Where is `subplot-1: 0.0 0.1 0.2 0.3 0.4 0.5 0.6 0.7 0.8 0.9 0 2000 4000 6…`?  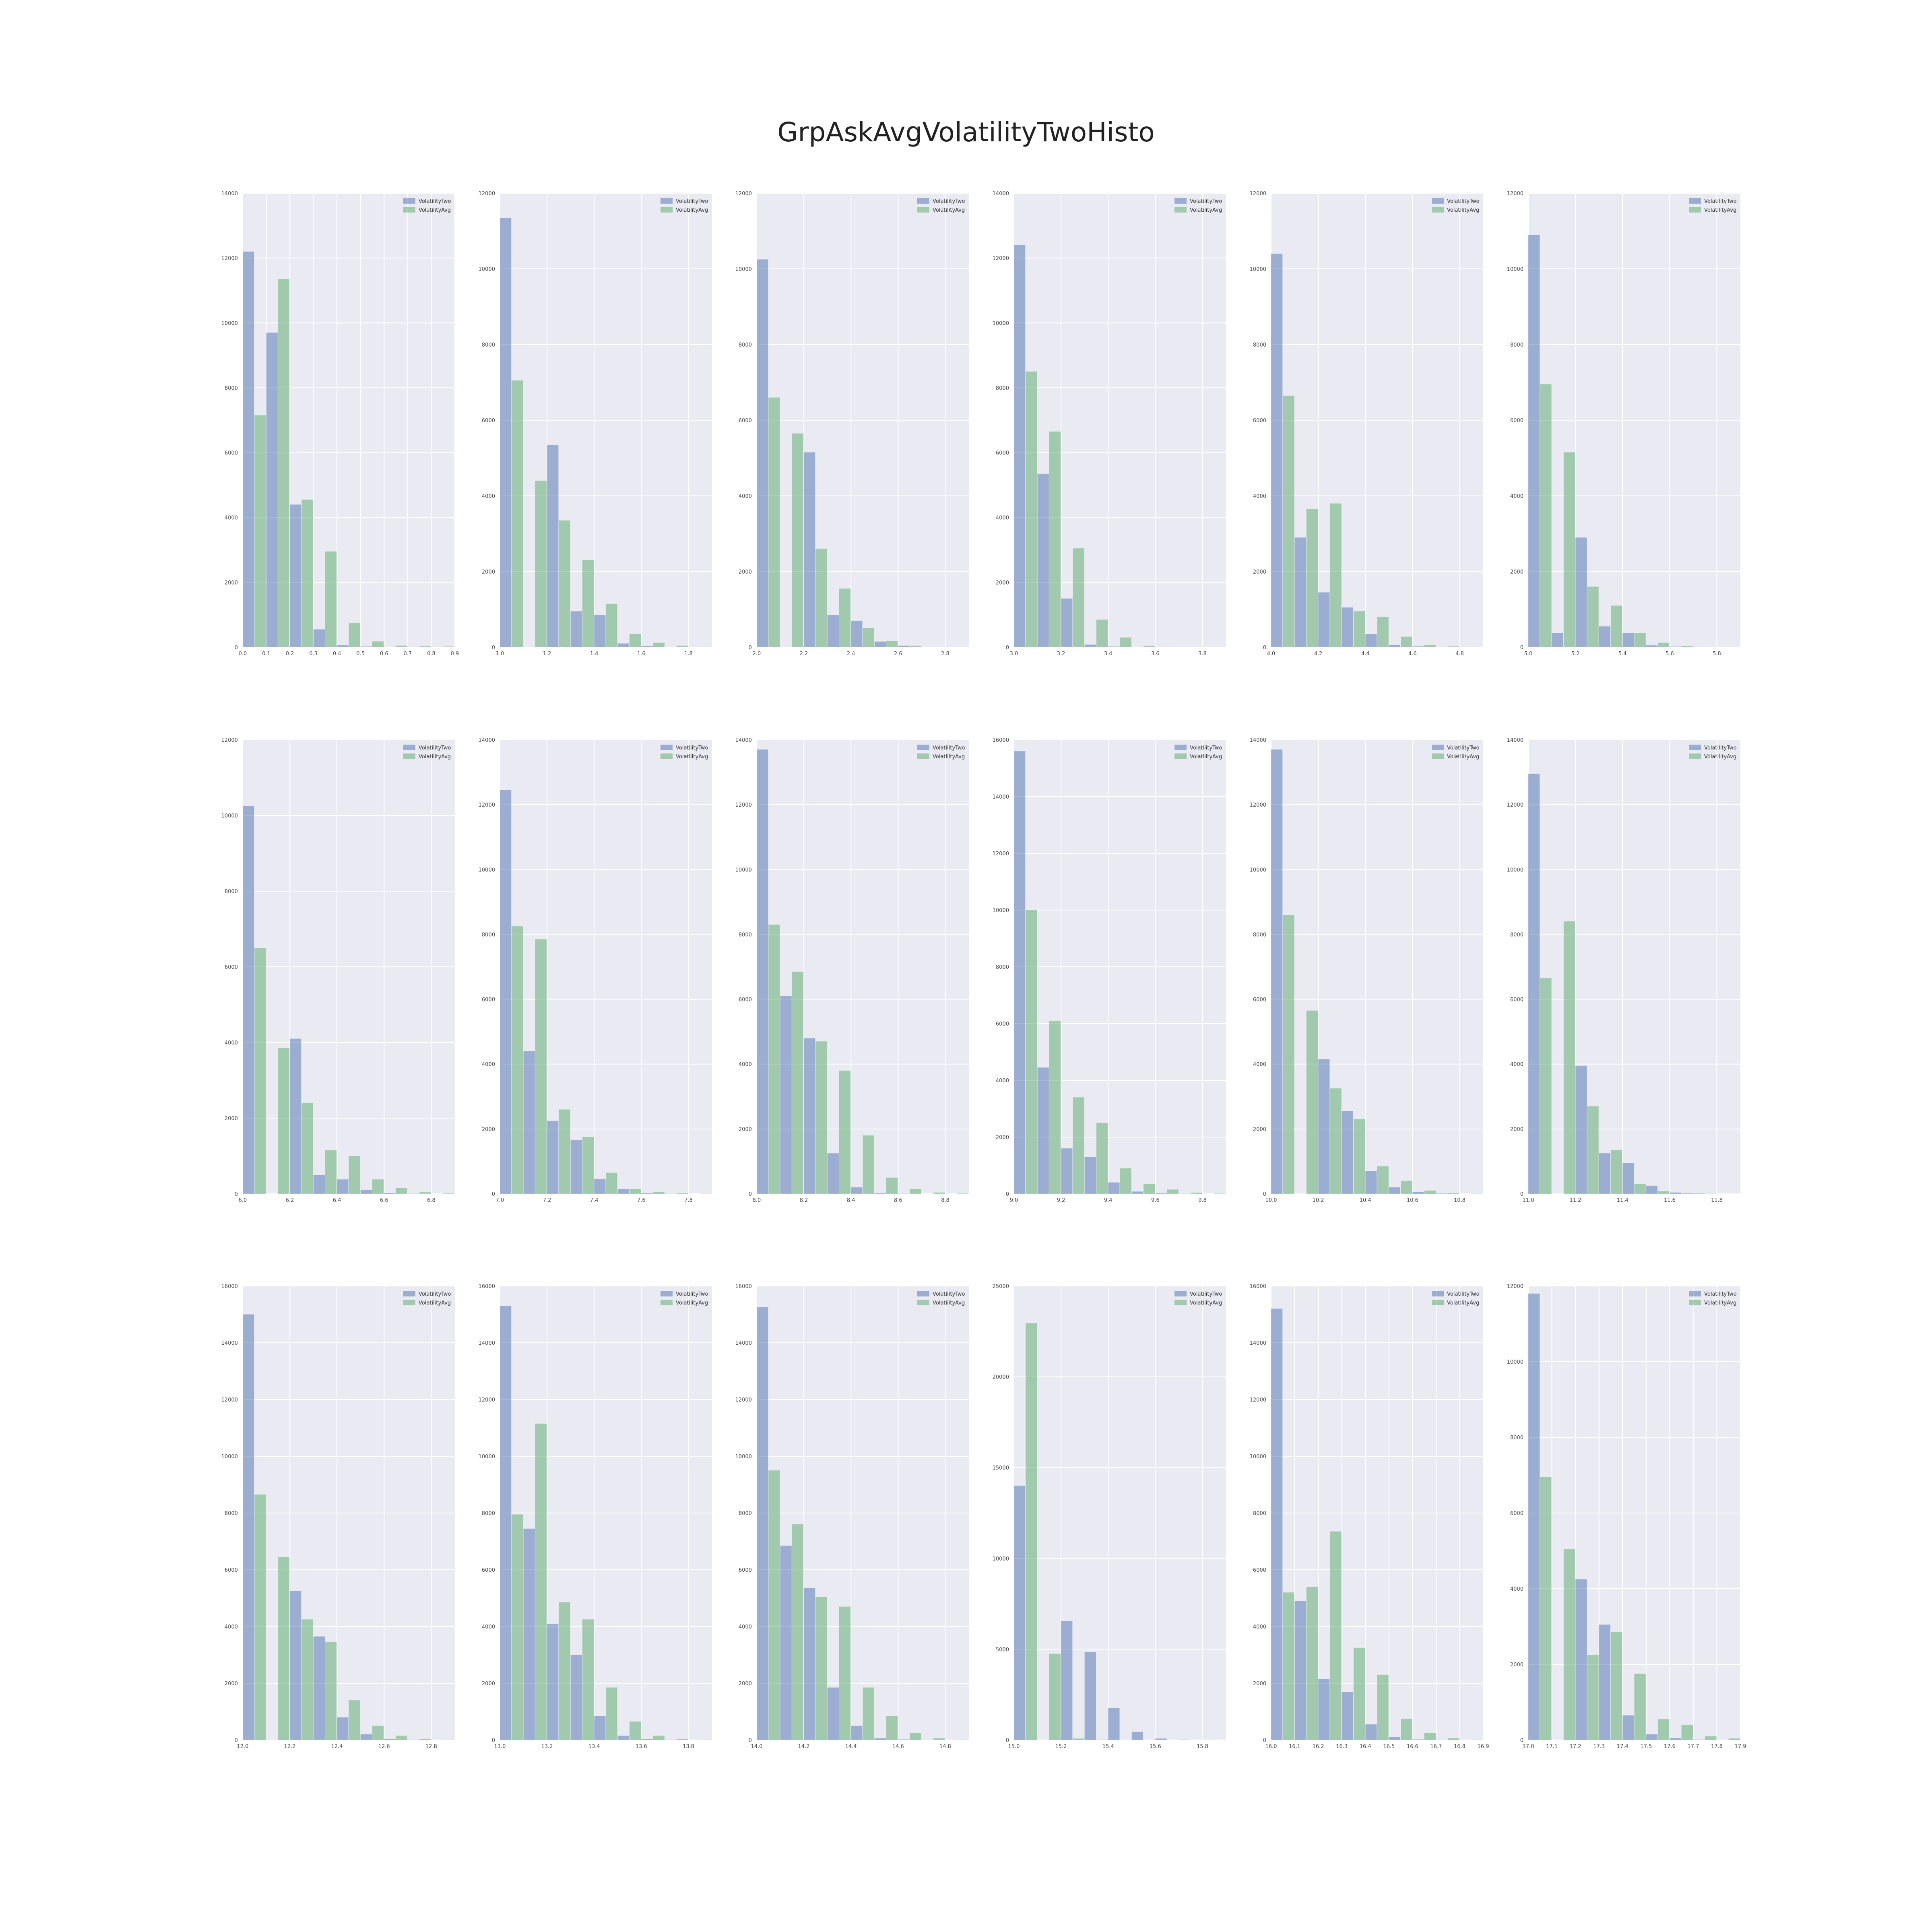 subplot-1: 0.0 0.1 0.2 0.3 0.4 0.5 0.6 0.7 0.8 0.9 0 2000 4000 6… is located at coordinates (340, 424).